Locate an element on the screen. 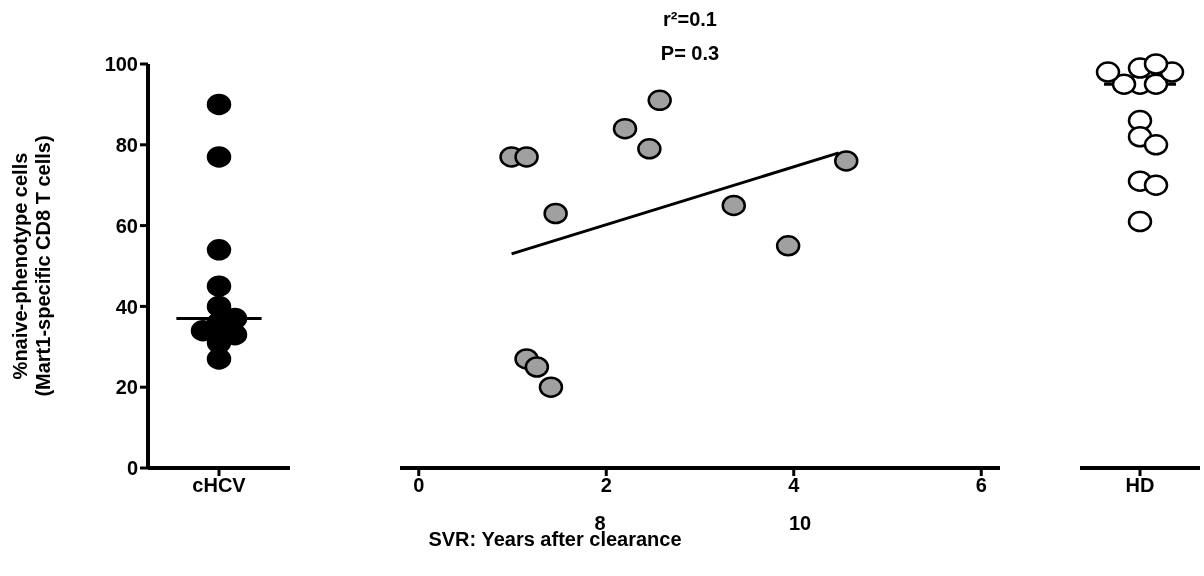  annotation: P= 0.3 is located at coordinates (690, 53).